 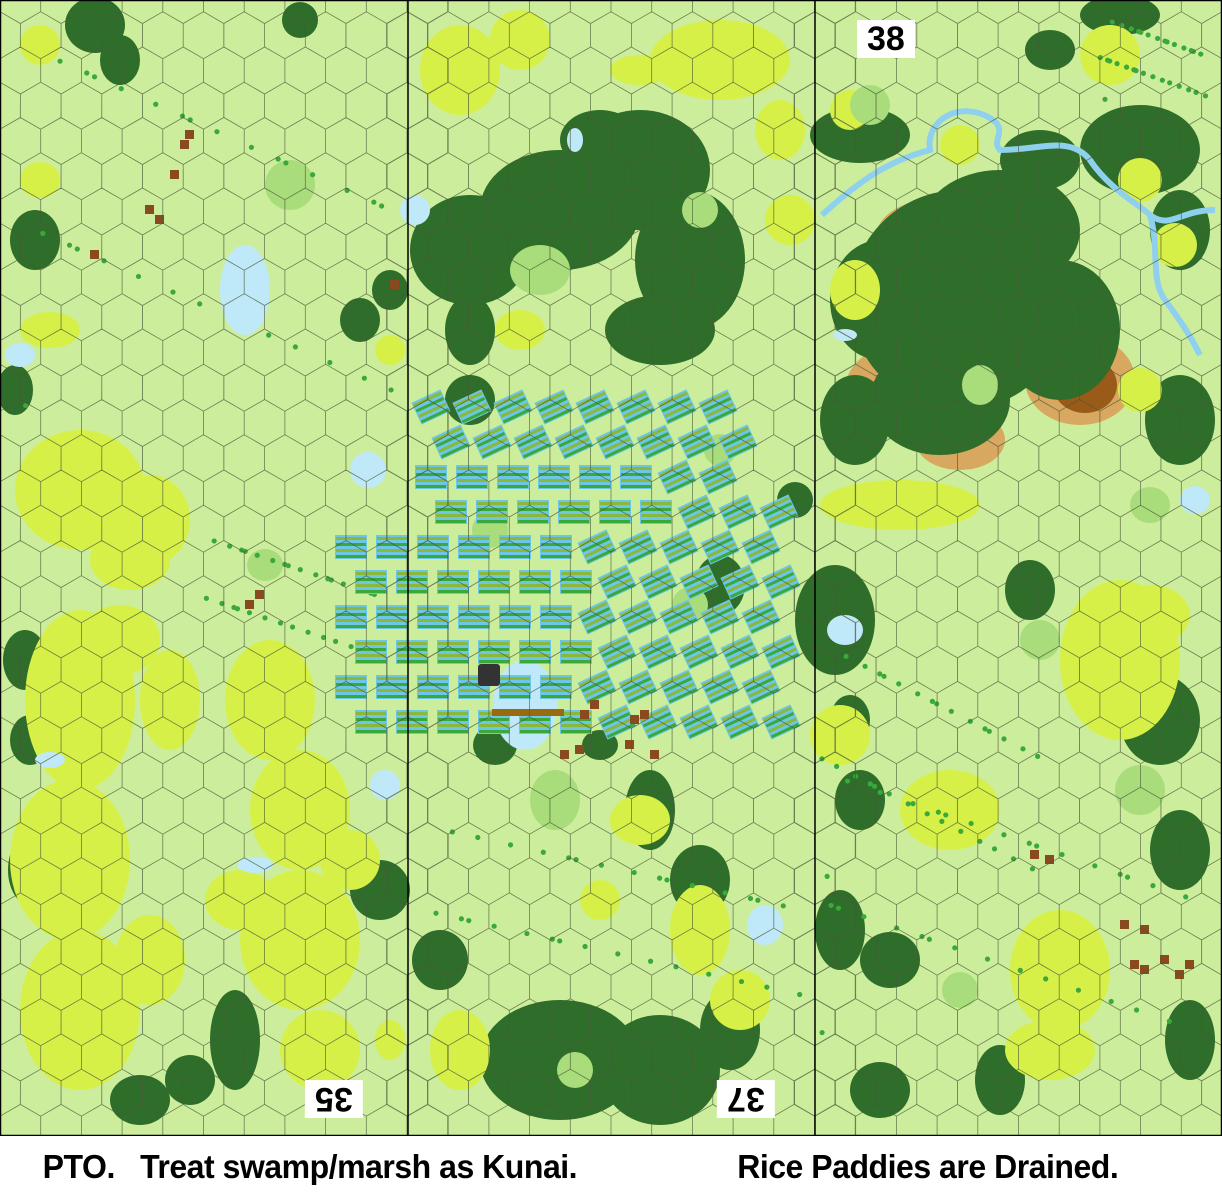 I want to click on brush-patch, so click(x=290, y=185).